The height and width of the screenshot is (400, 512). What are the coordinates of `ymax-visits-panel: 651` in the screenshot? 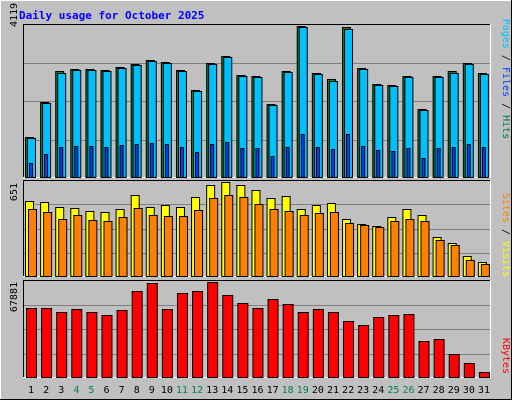 It's located at (14, 192).